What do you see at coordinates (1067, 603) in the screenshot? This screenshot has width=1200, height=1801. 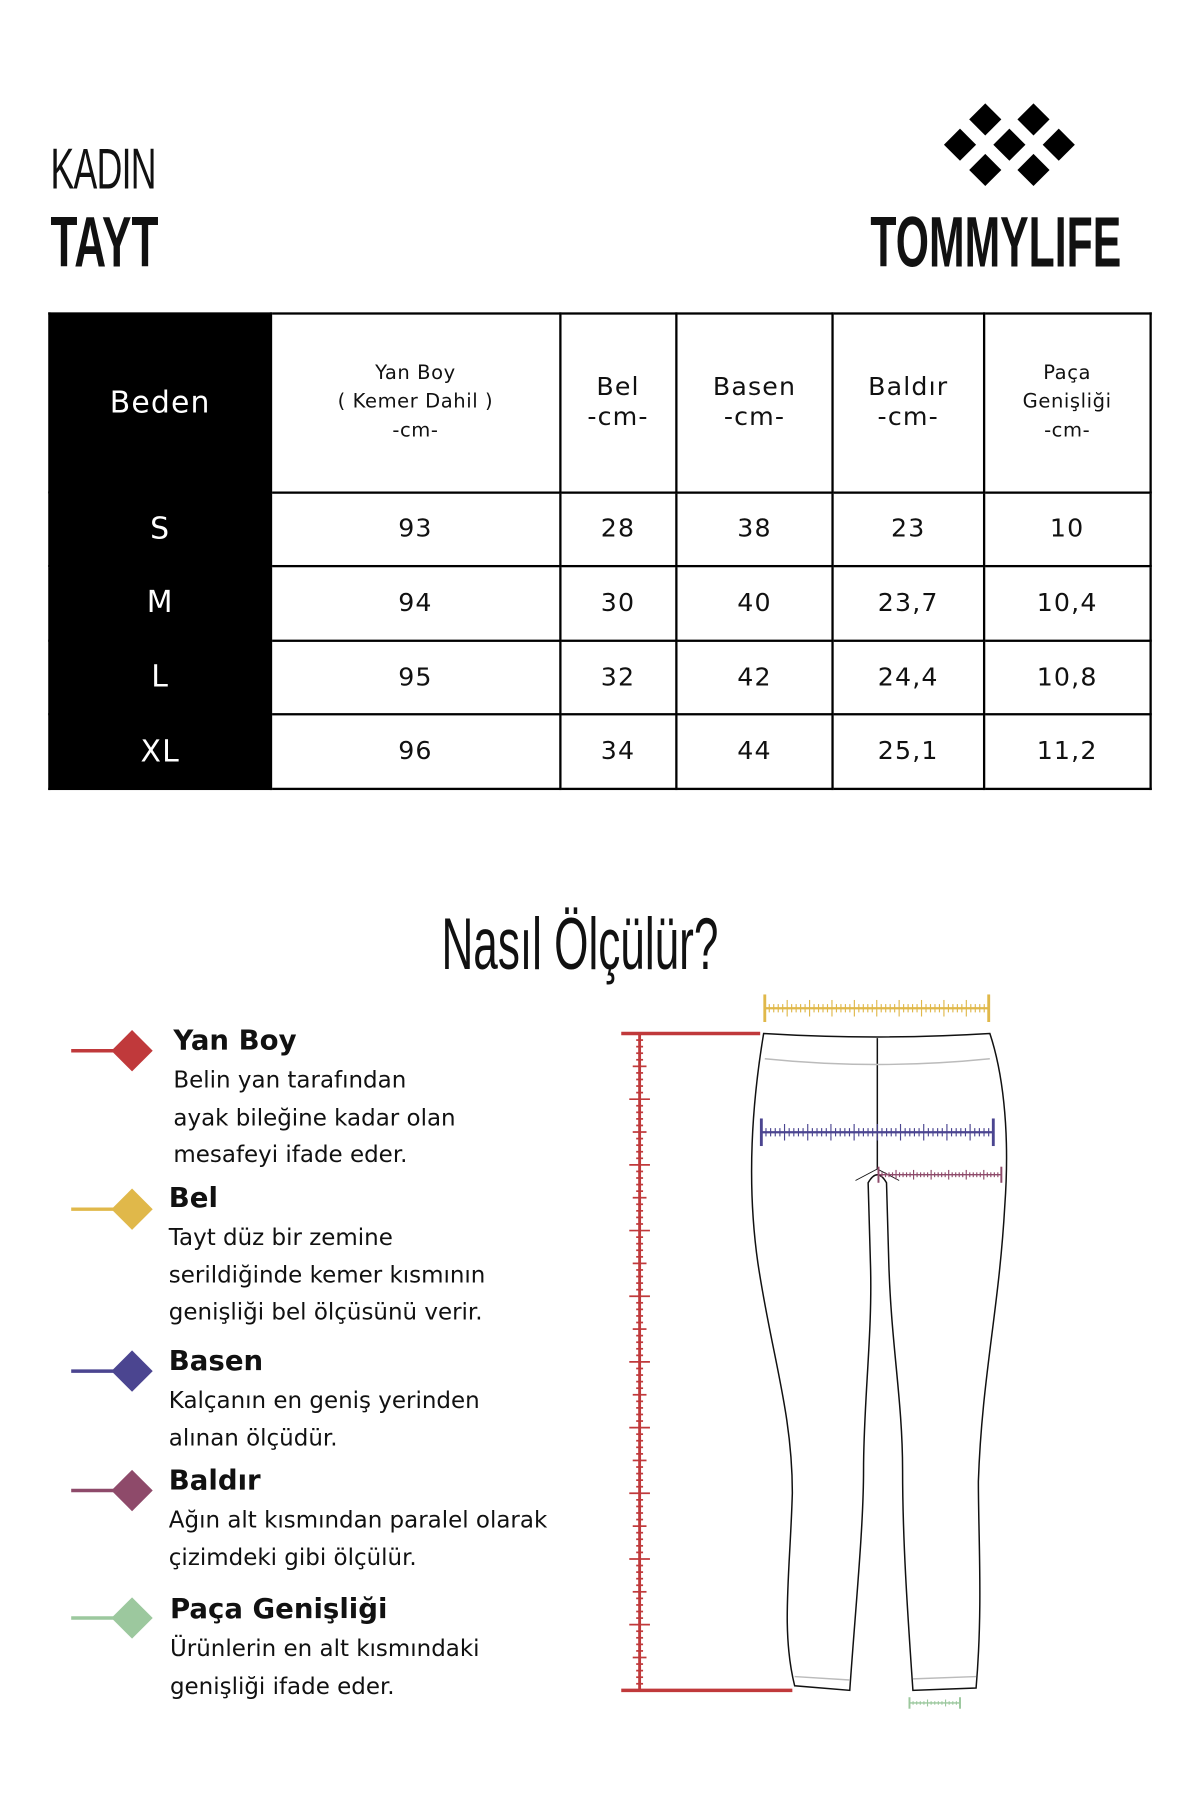 I see `value-cell: 10,4` at bounding box center [1067, 603].